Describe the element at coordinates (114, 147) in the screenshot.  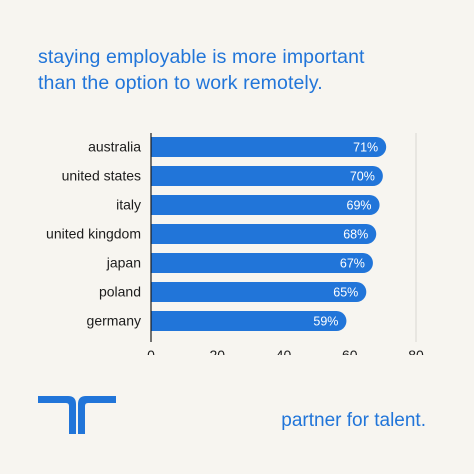
I see `category-label: australia` at that location.